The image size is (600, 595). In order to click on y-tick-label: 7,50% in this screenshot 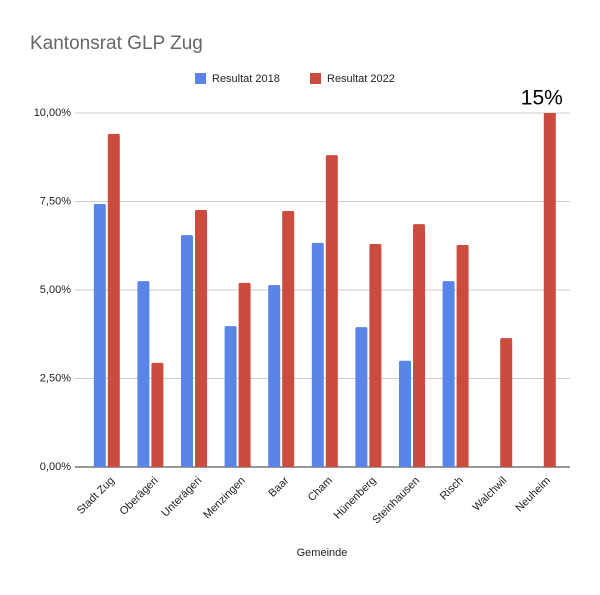, I will do `click(55, 201)`.